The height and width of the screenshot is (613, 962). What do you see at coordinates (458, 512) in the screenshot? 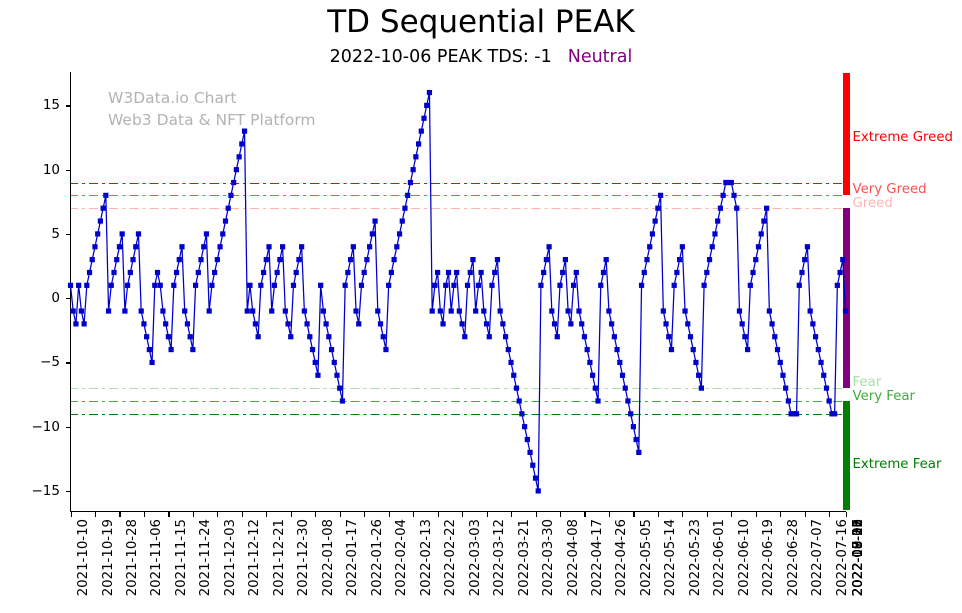
I see `x-axis-spine` at bounding box center [458, 512].